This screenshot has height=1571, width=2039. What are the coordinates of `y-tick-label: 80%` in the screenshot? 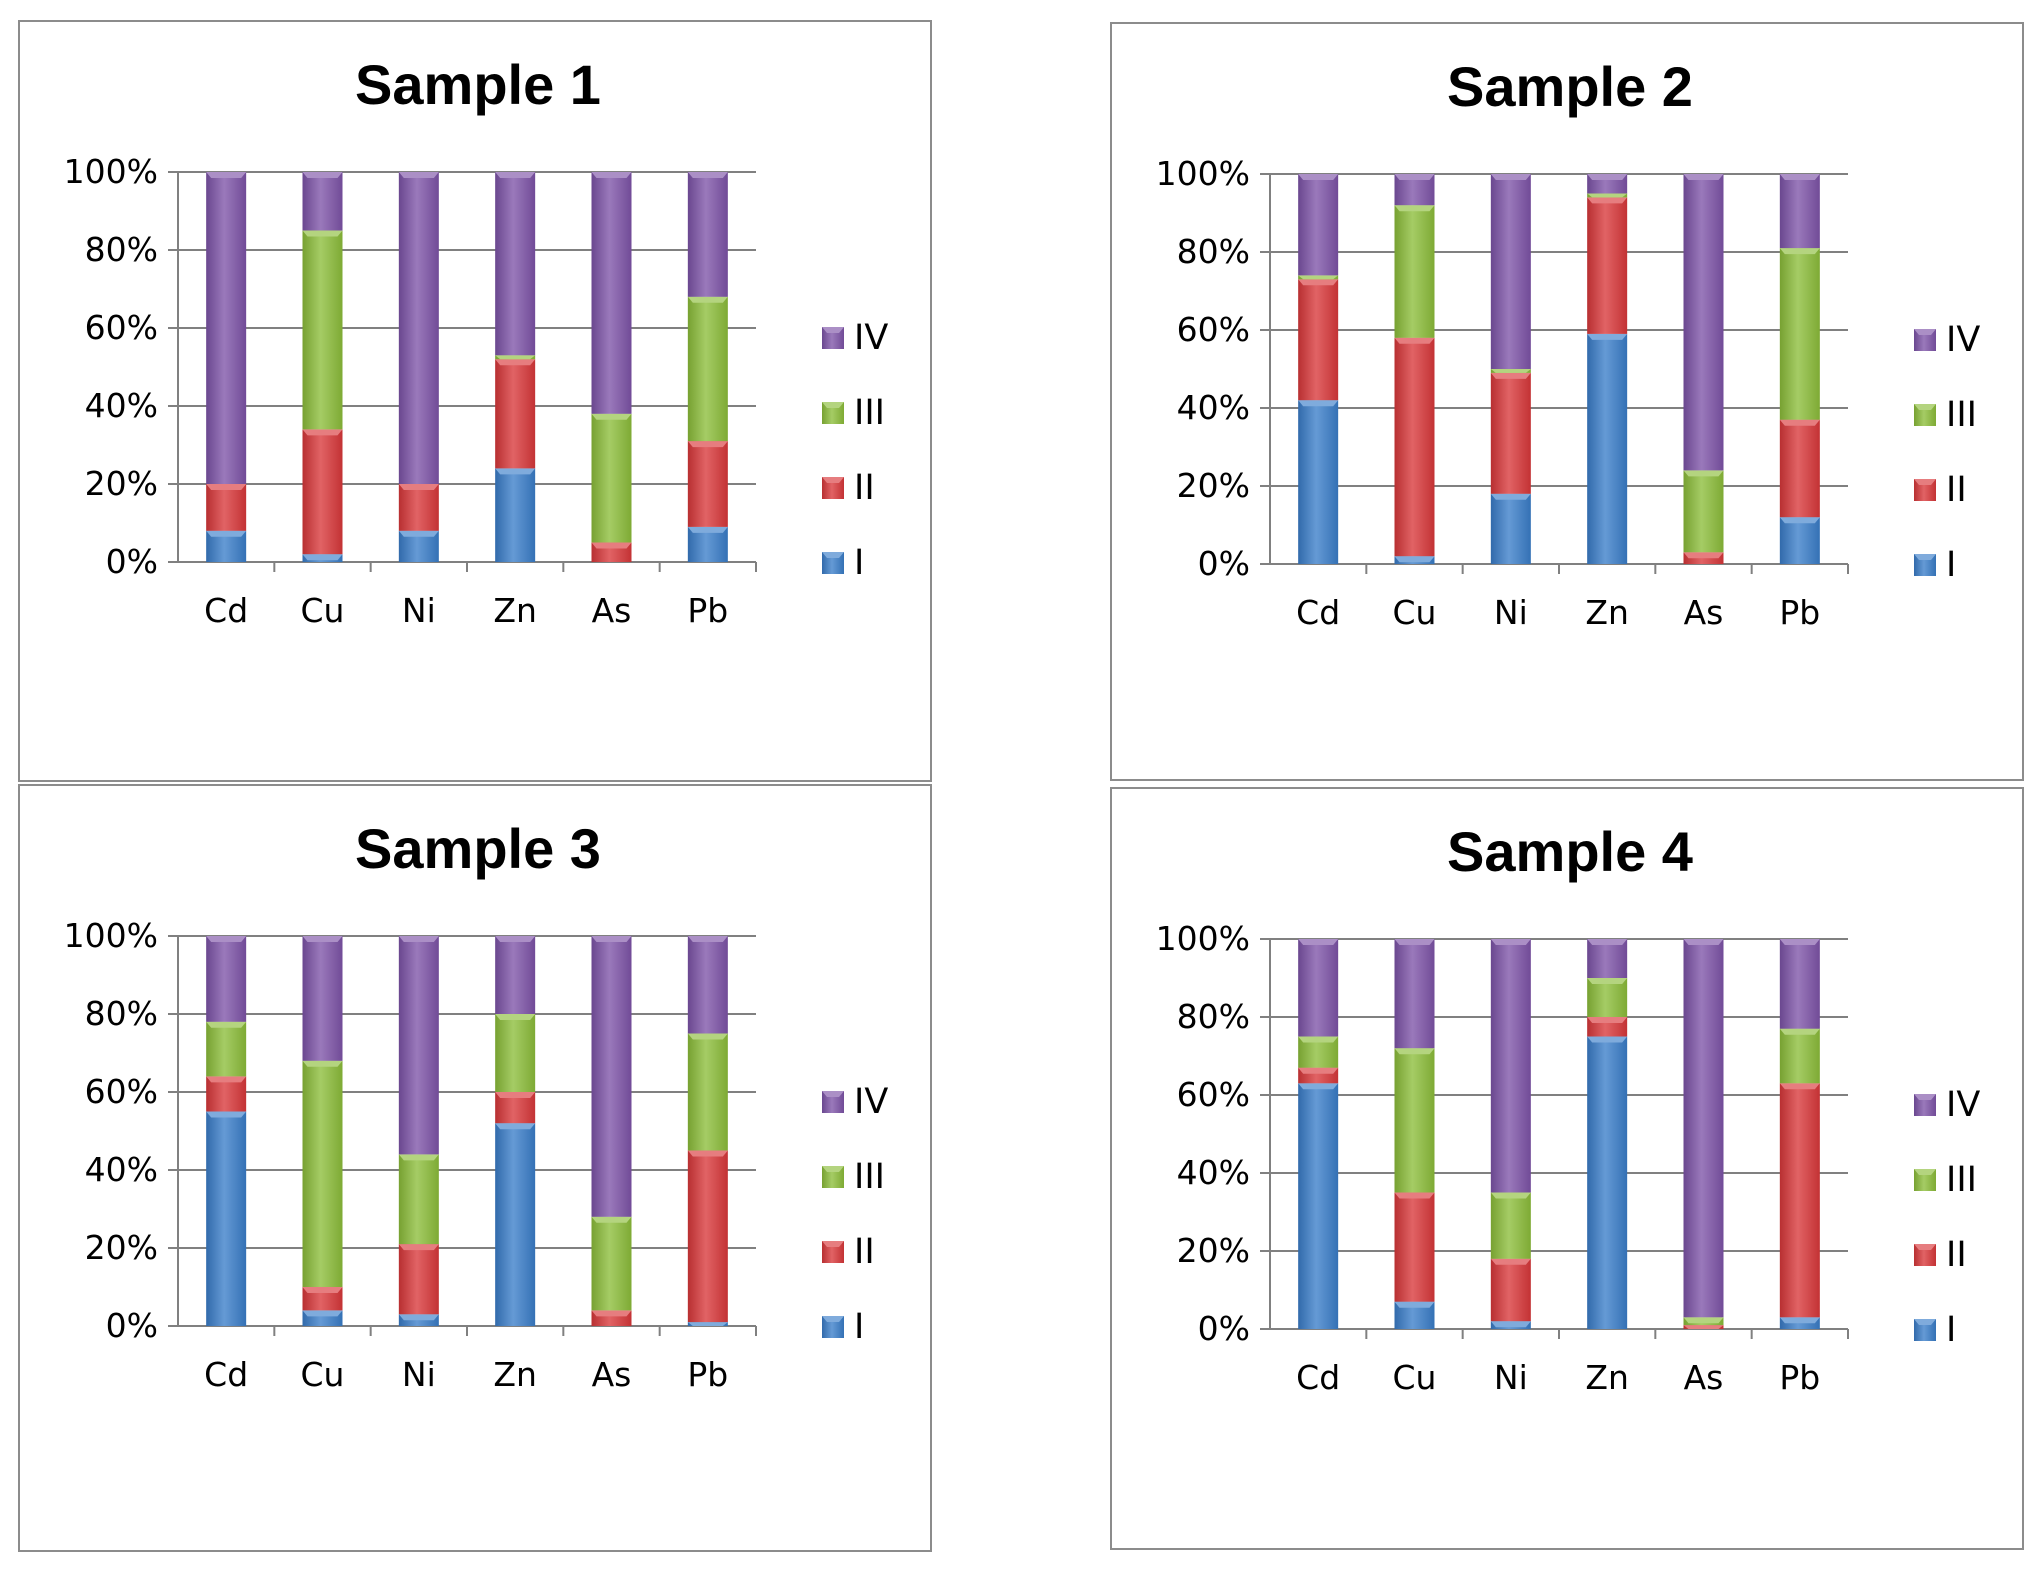 It's located at (1213, 1016).